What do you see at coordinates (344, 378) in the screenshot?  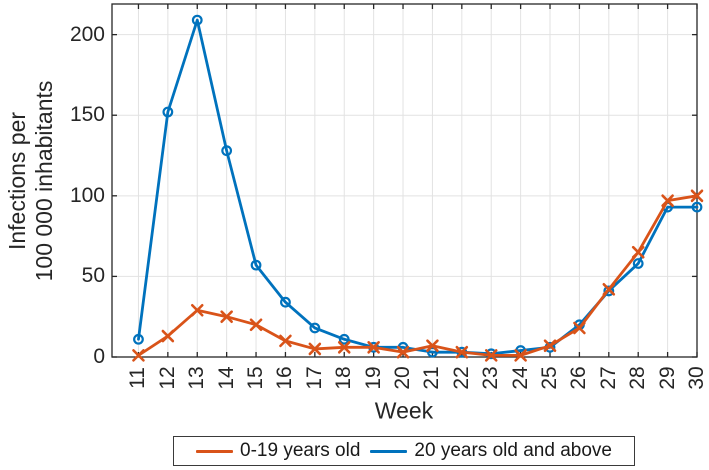 I see `x-tick-label: 18` at bounding box center [344, 378].